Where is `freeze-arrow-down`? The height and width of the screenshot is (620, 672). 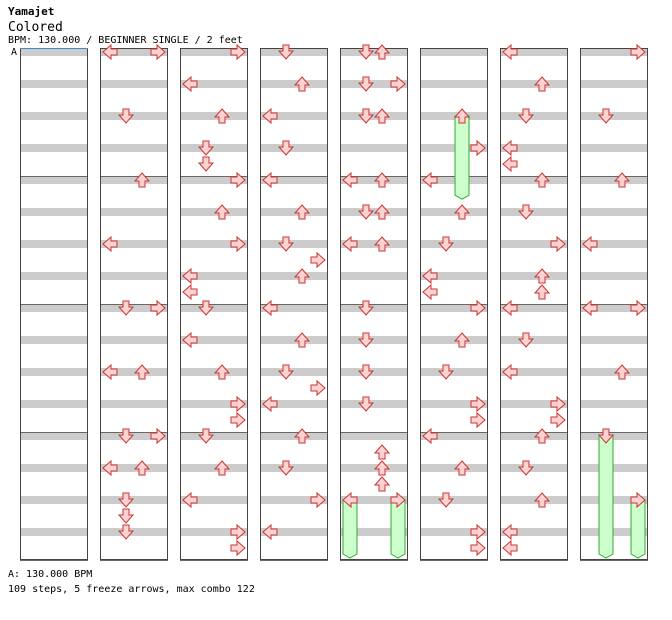 freeze-arrow-down is located at coordinates (606, 497).